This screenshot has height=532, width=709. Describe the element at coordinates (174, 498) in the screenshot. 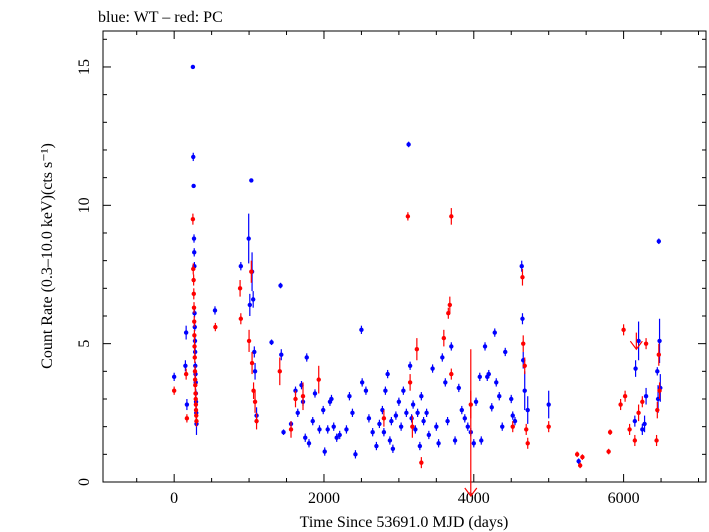

I see `x-tick-label: 0` at that location.